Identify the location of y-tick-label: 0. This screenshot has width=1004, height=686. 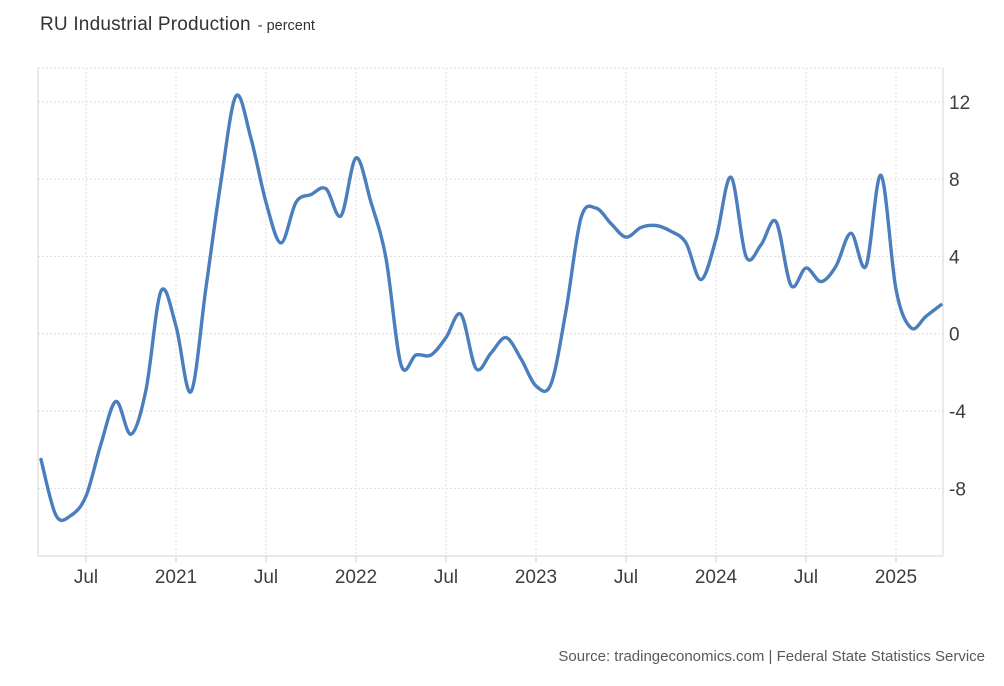
(954, 335).